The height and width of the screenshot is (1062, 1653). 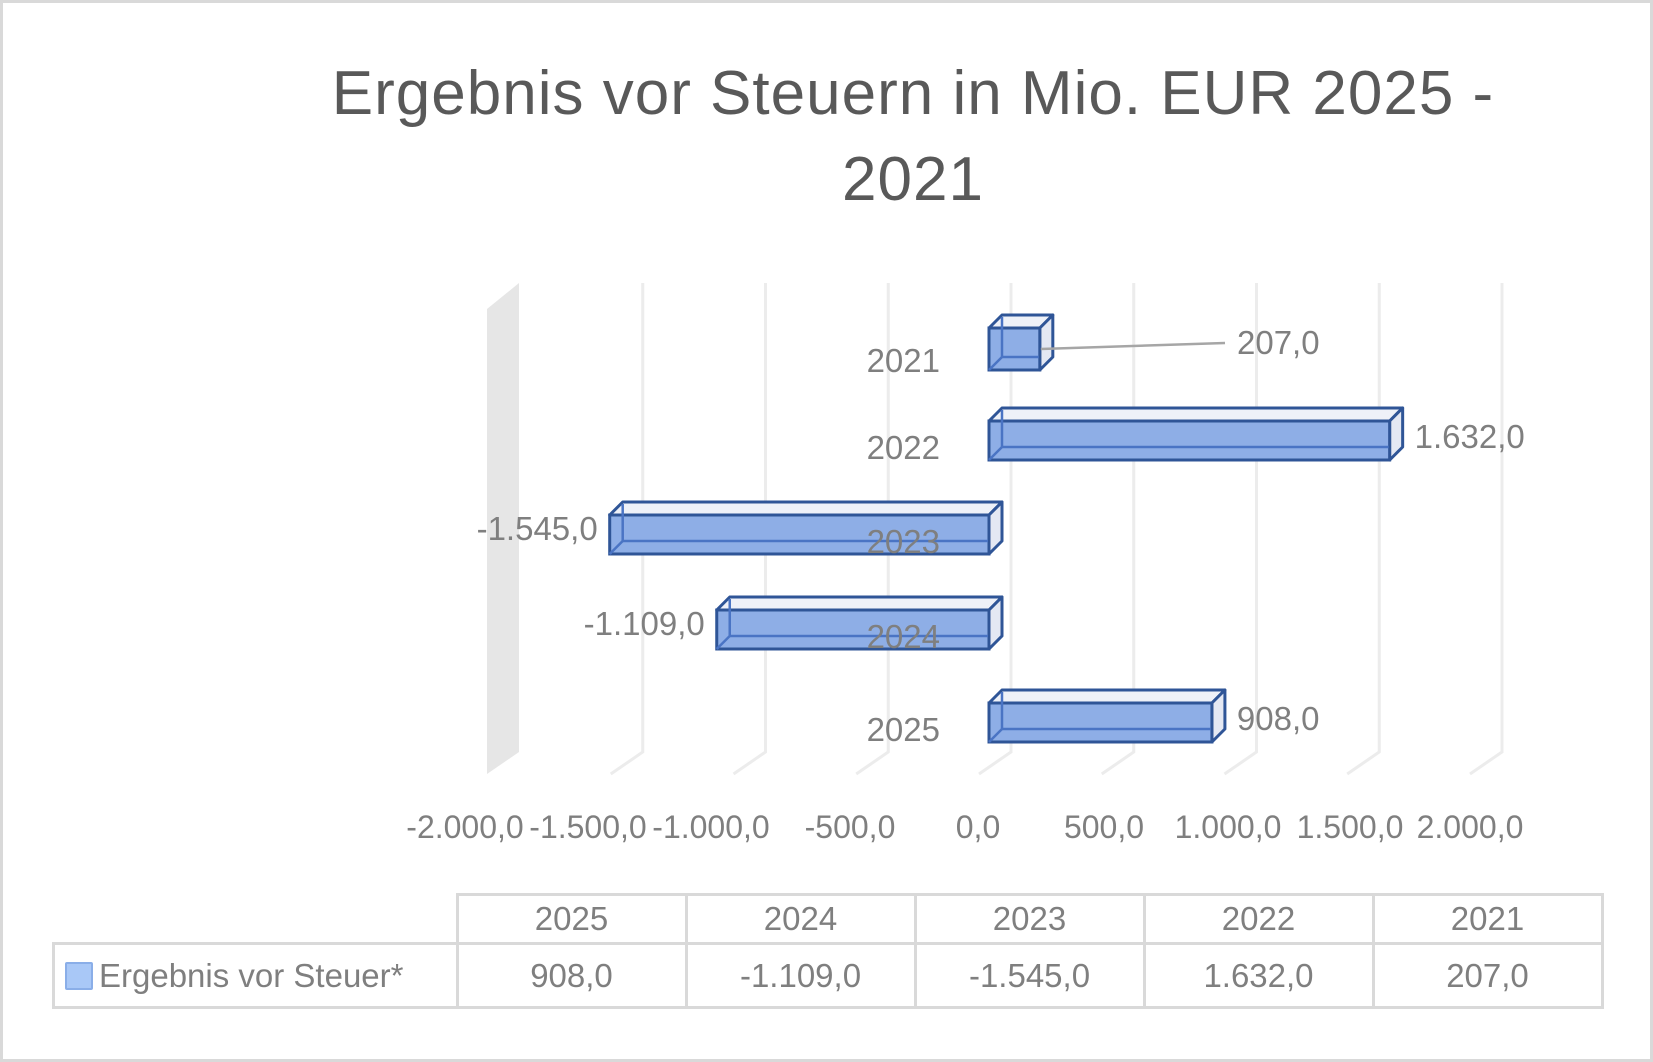 What do you see at coordinates (1469, 436) in the screenshot?
I see `data-label: 1.632,0` at bounding box center [1469, 436].